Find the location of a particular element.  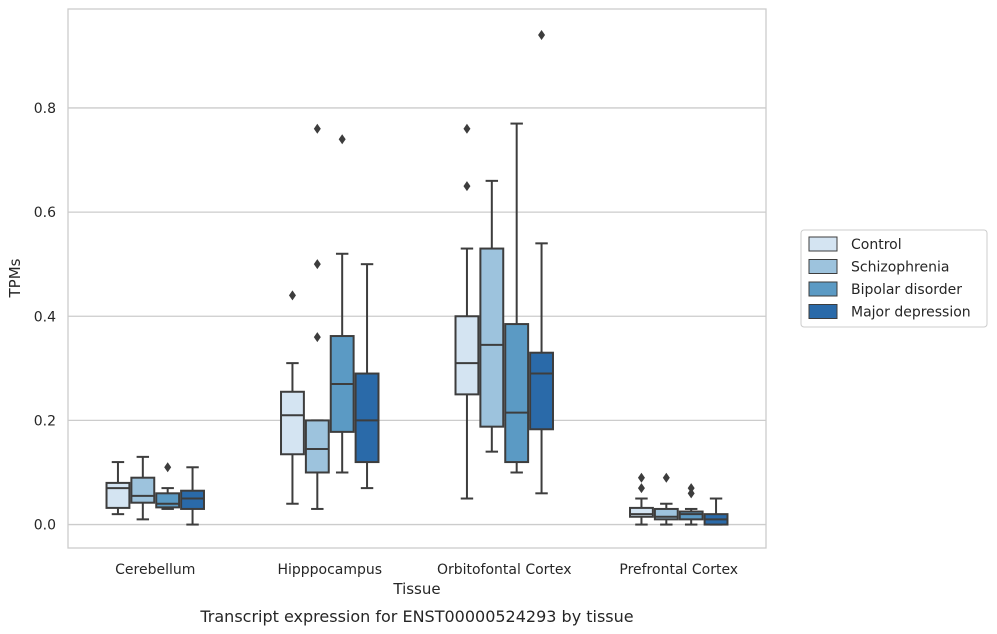

x-axis-label: Tissue is located at coordinates (416, 589).